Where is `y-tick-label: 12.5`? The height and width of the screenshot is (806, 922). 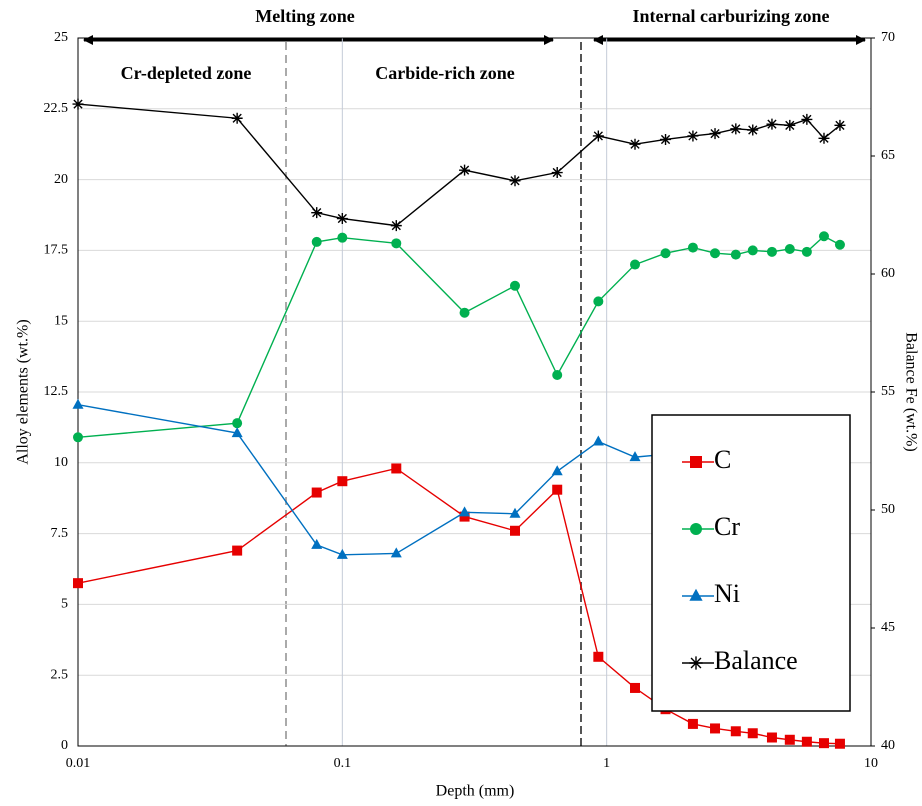
y-tick-label: 12.5 is located at coordinates (56, 391).